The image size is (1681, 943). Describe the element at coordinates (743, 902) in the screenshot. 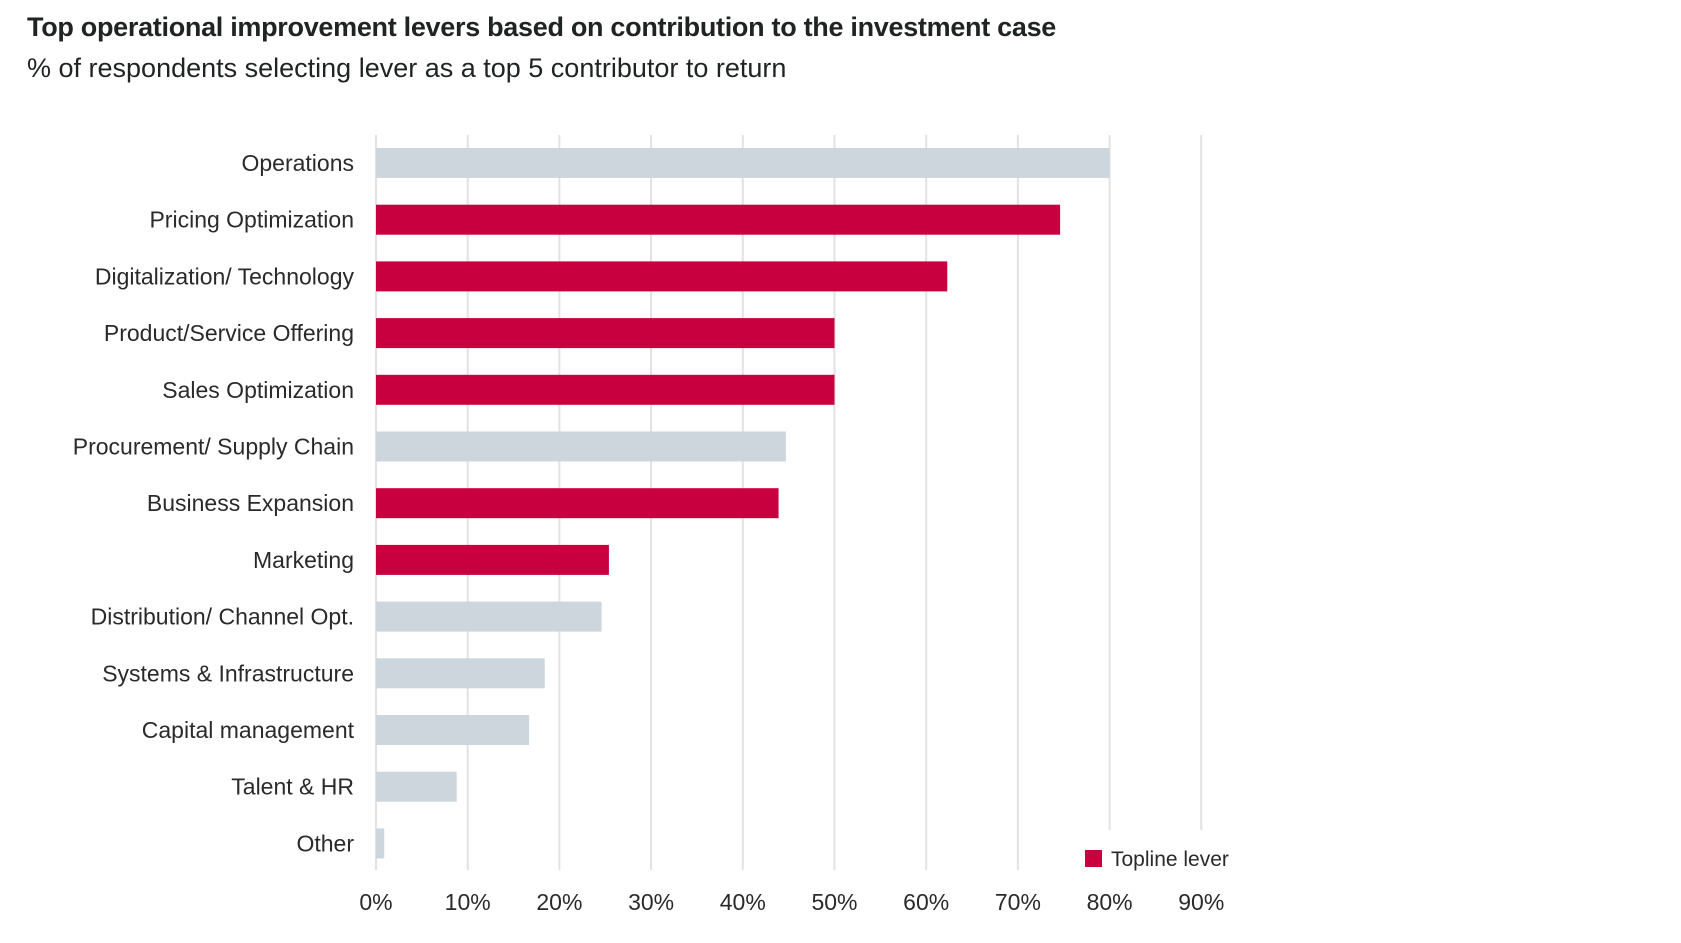

I see `x-tick-label: 40%` at that location.